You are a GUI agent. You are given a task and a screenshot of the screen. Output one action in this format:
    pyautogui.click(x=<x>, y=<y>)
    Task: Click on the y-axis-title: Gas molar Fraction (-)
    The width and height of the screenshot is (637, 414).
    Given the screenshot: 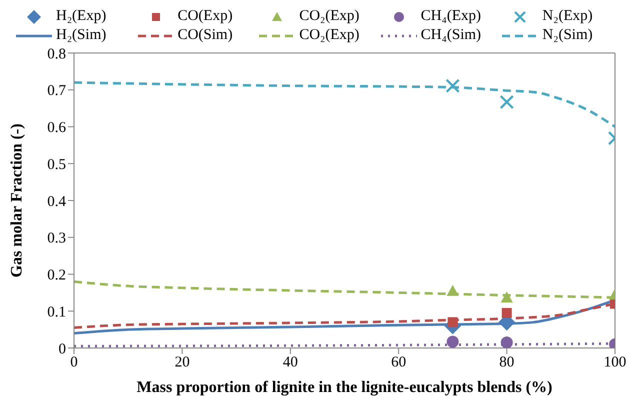 What is the action you would take?
    pyautogui.click(x=17, y=201)
    